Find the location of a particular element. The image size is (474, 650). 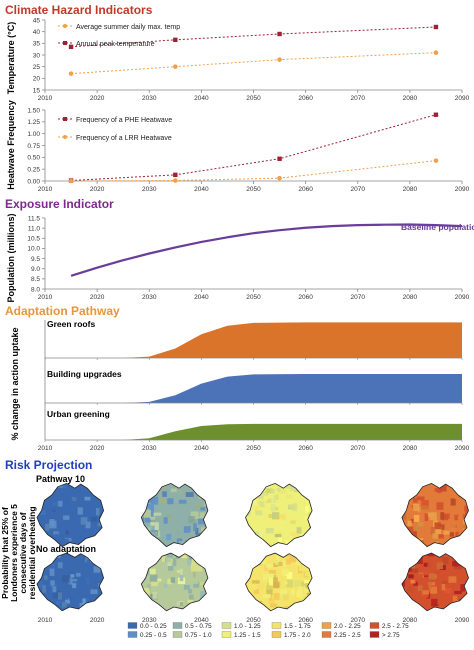

risk-legend-label: > 2.75 is located at coordinates (391, 635).